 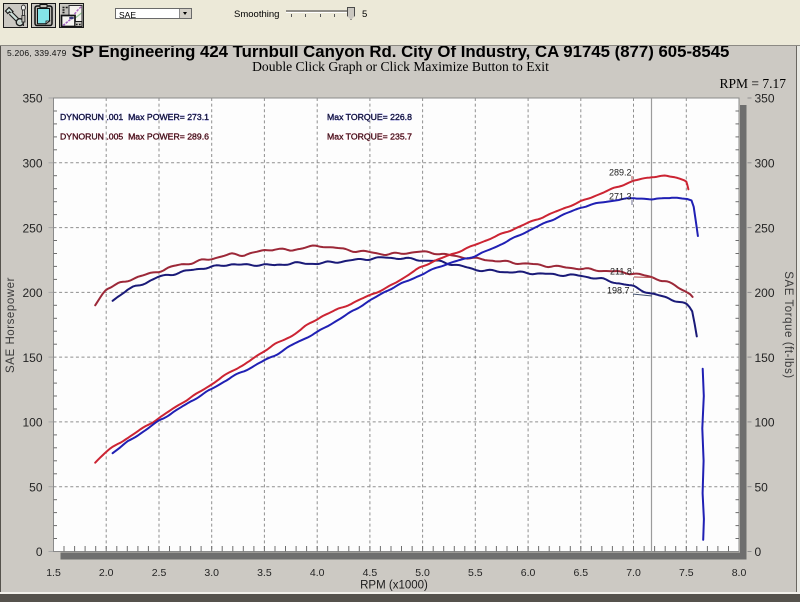 I want to click on svg-text: SAE Horsepower, so click(x=11, y=325).